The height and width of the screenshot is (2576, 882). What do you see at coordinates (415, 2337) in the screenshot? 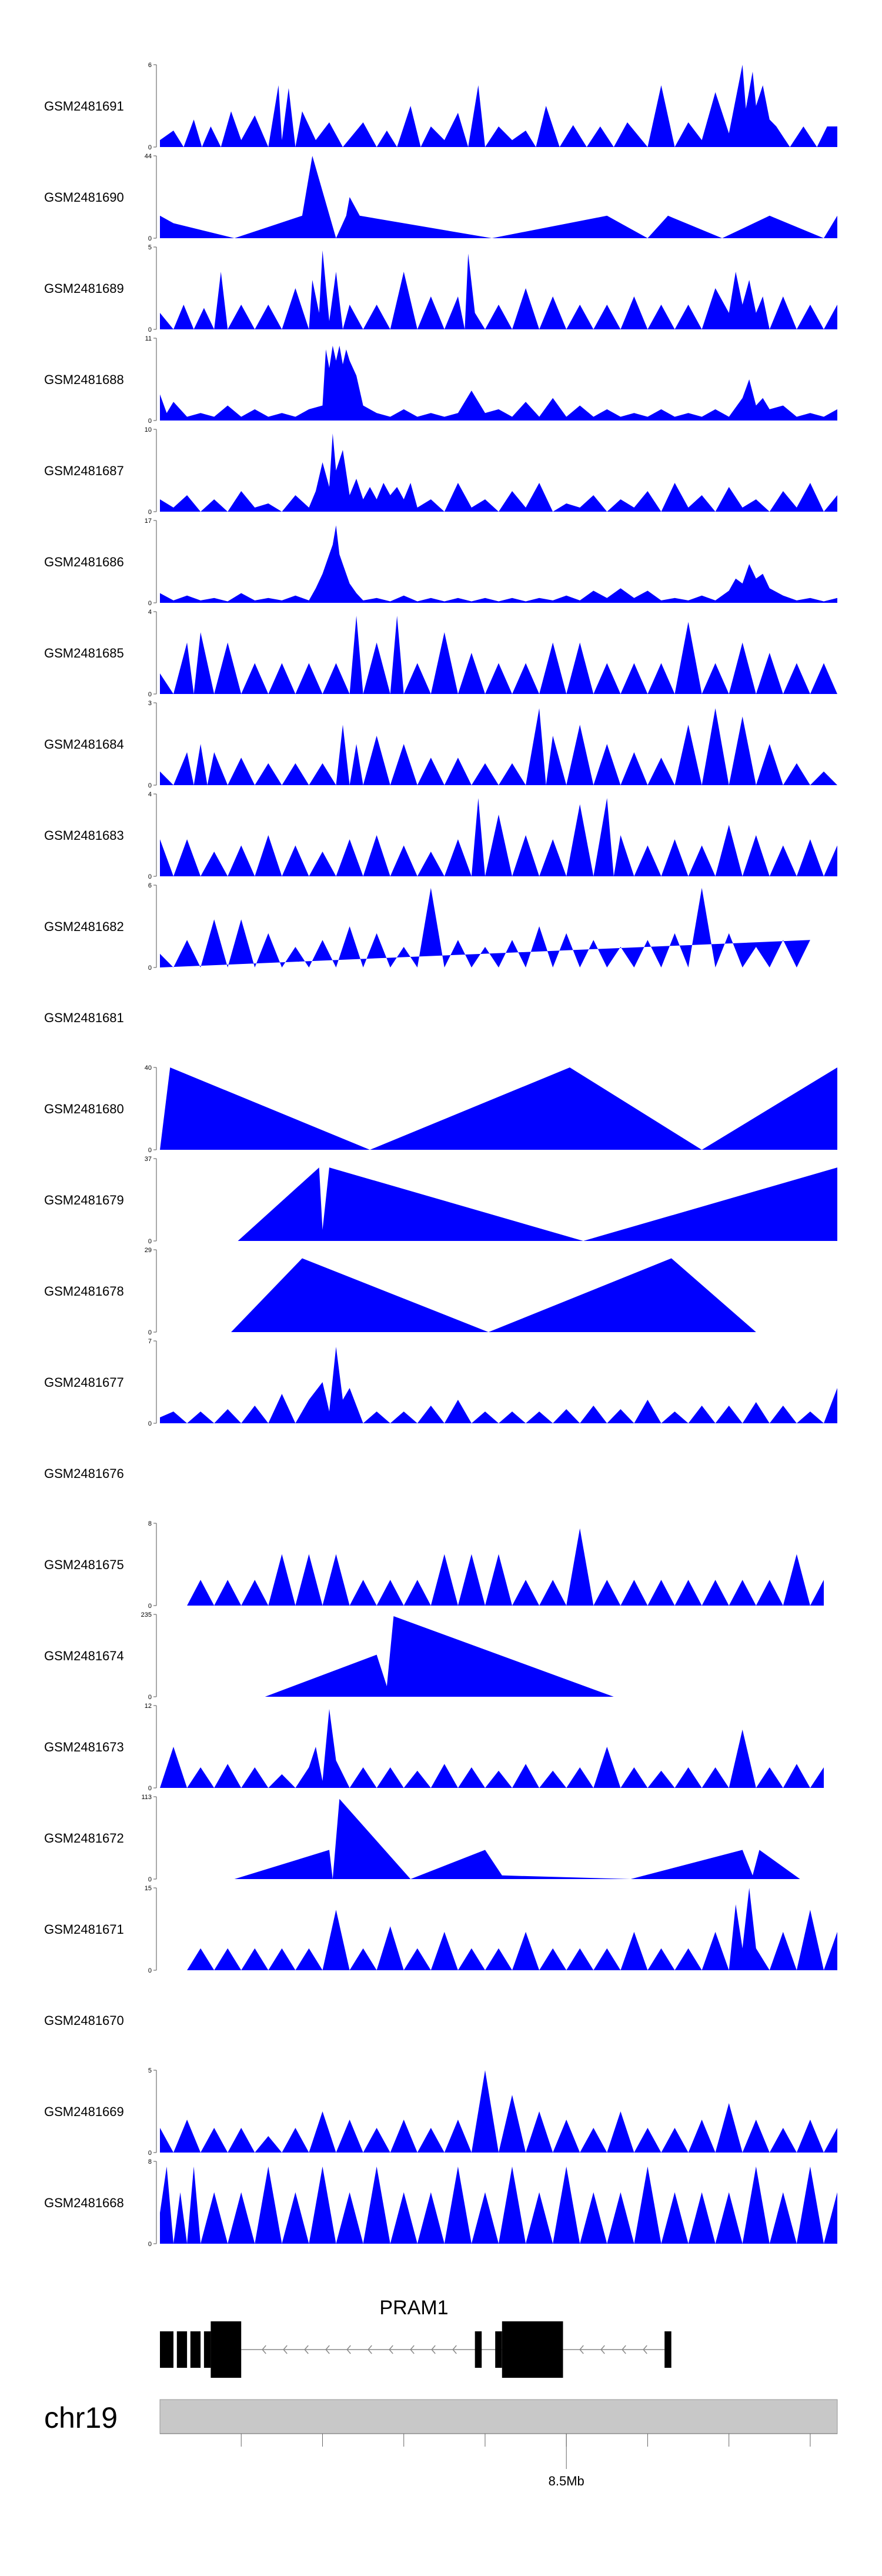
I see `gene-track: PRAM1` at bounding box center [415, 2337].